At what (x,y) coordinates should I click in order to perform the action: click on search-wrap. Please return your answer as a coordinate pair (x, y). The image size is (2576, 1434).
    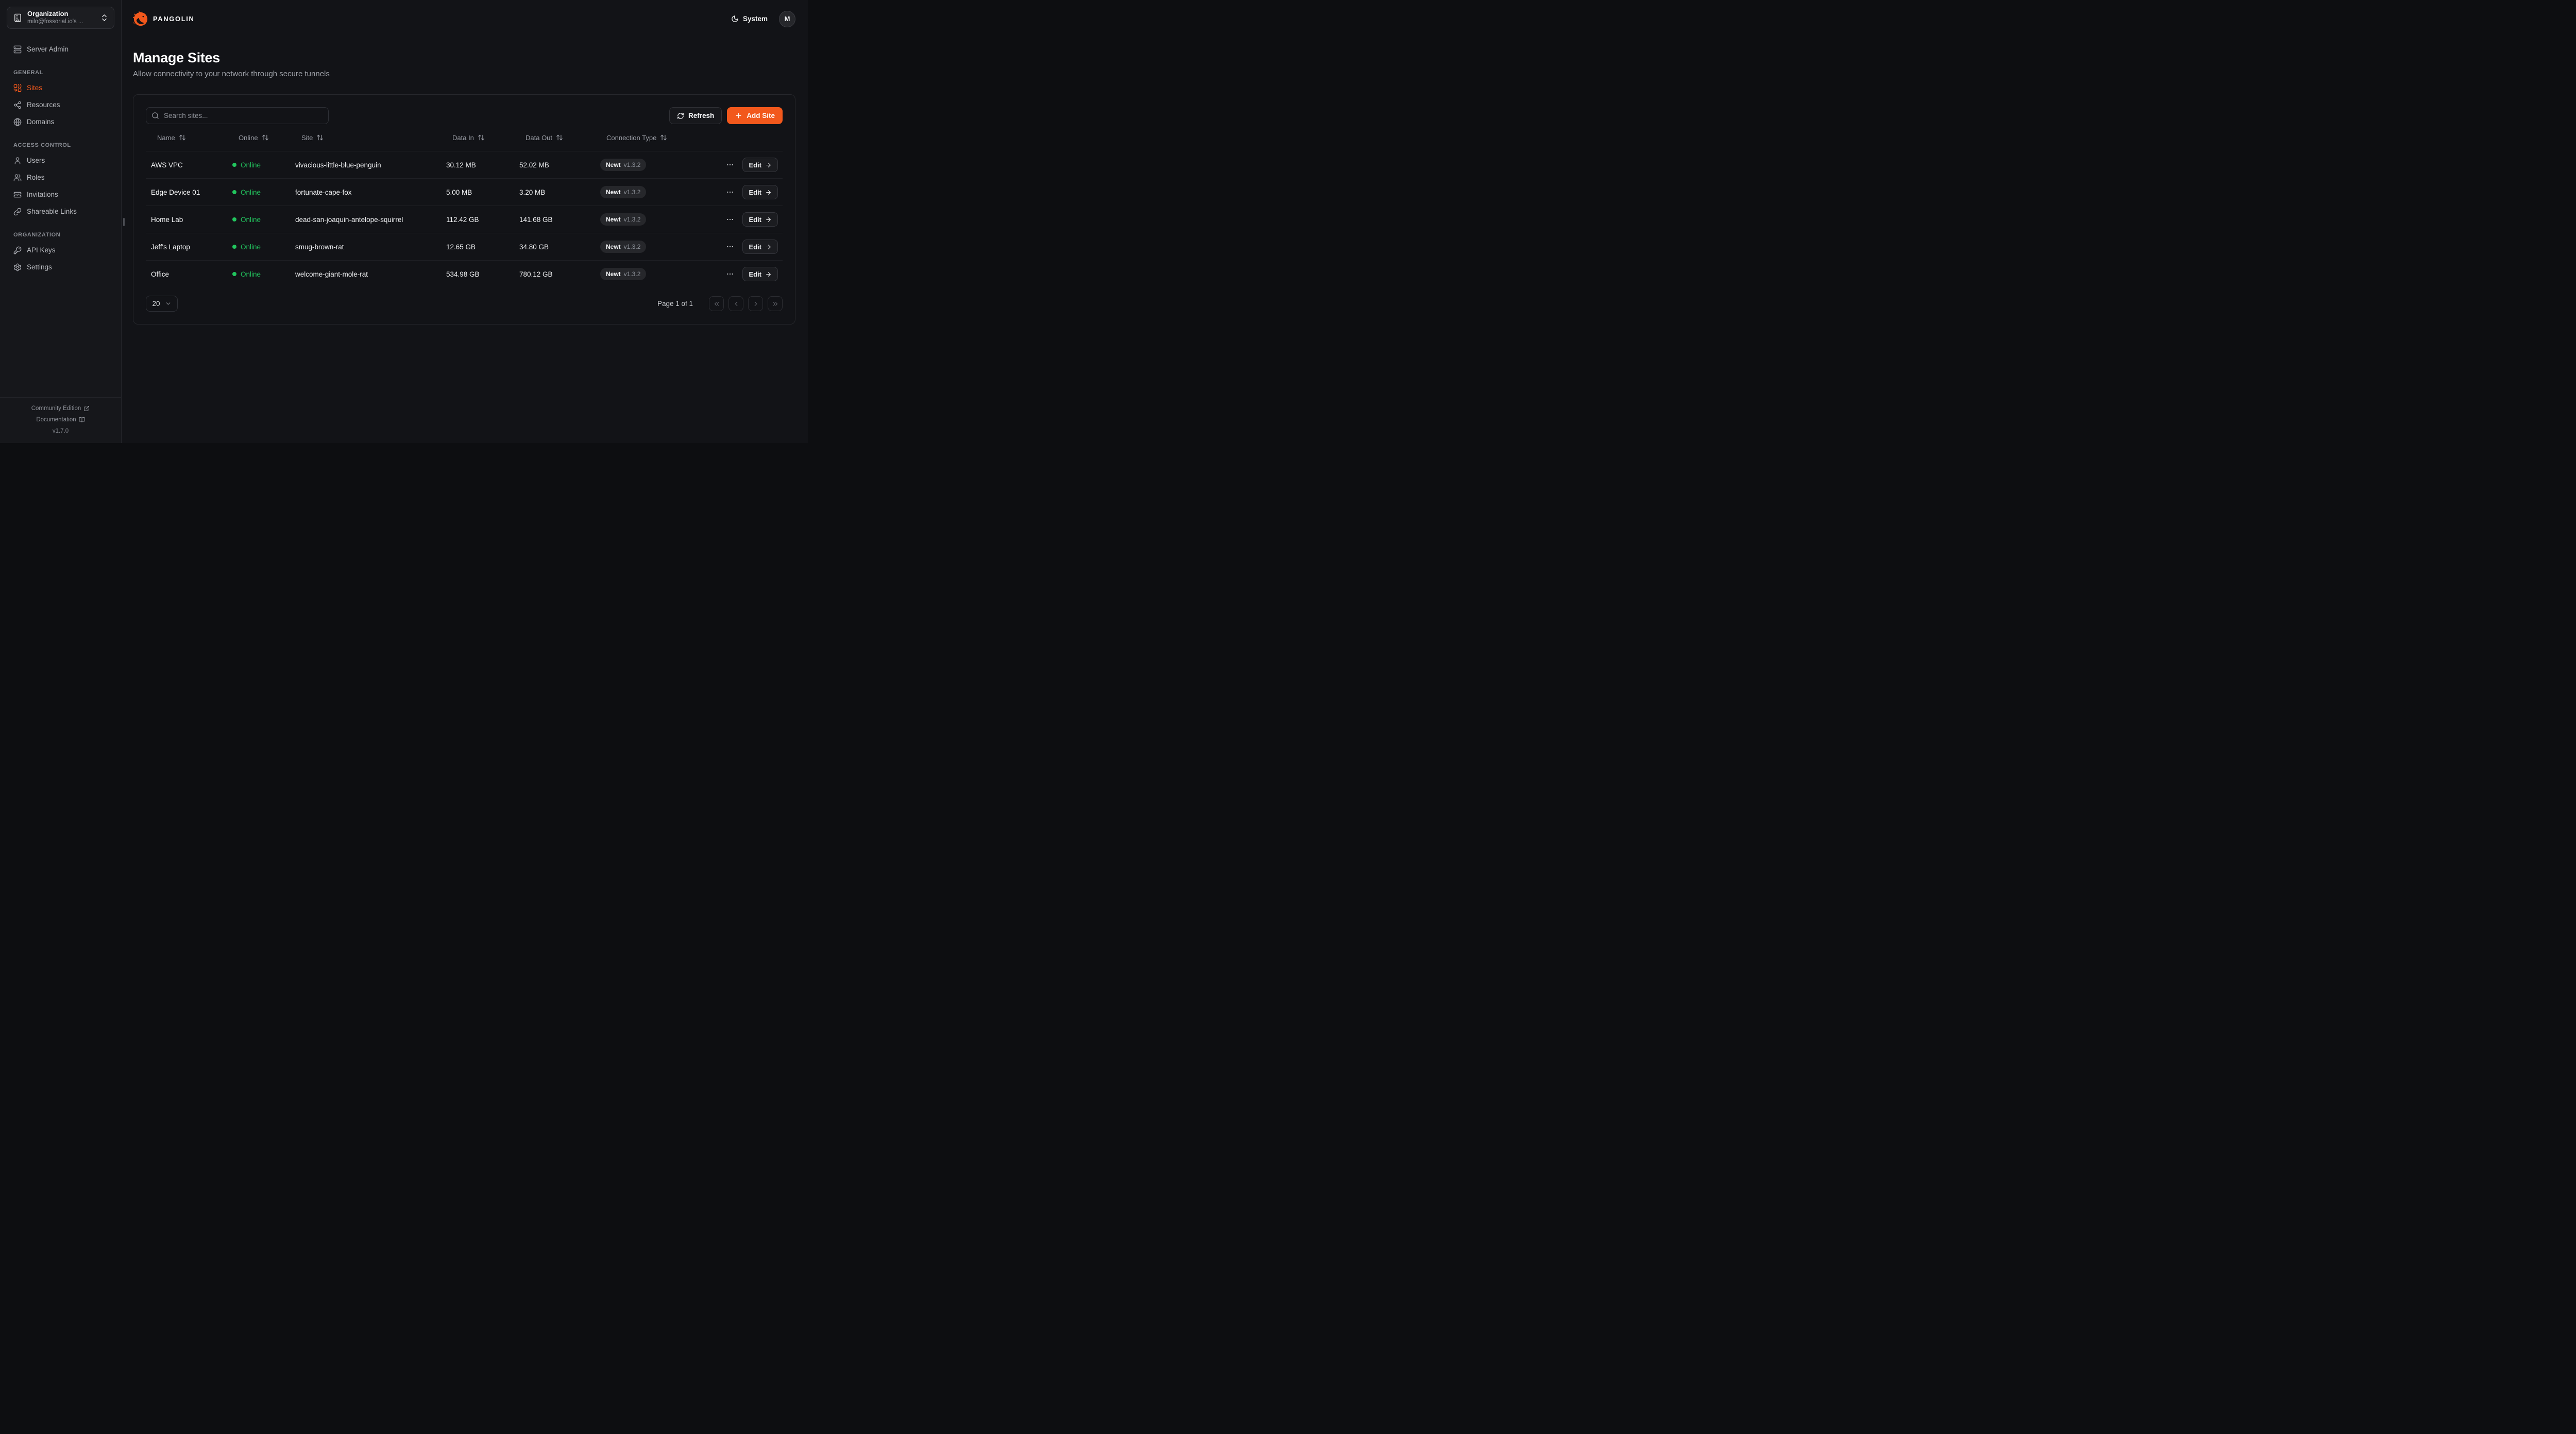
    Looking at the image, I should click on (237, 115).